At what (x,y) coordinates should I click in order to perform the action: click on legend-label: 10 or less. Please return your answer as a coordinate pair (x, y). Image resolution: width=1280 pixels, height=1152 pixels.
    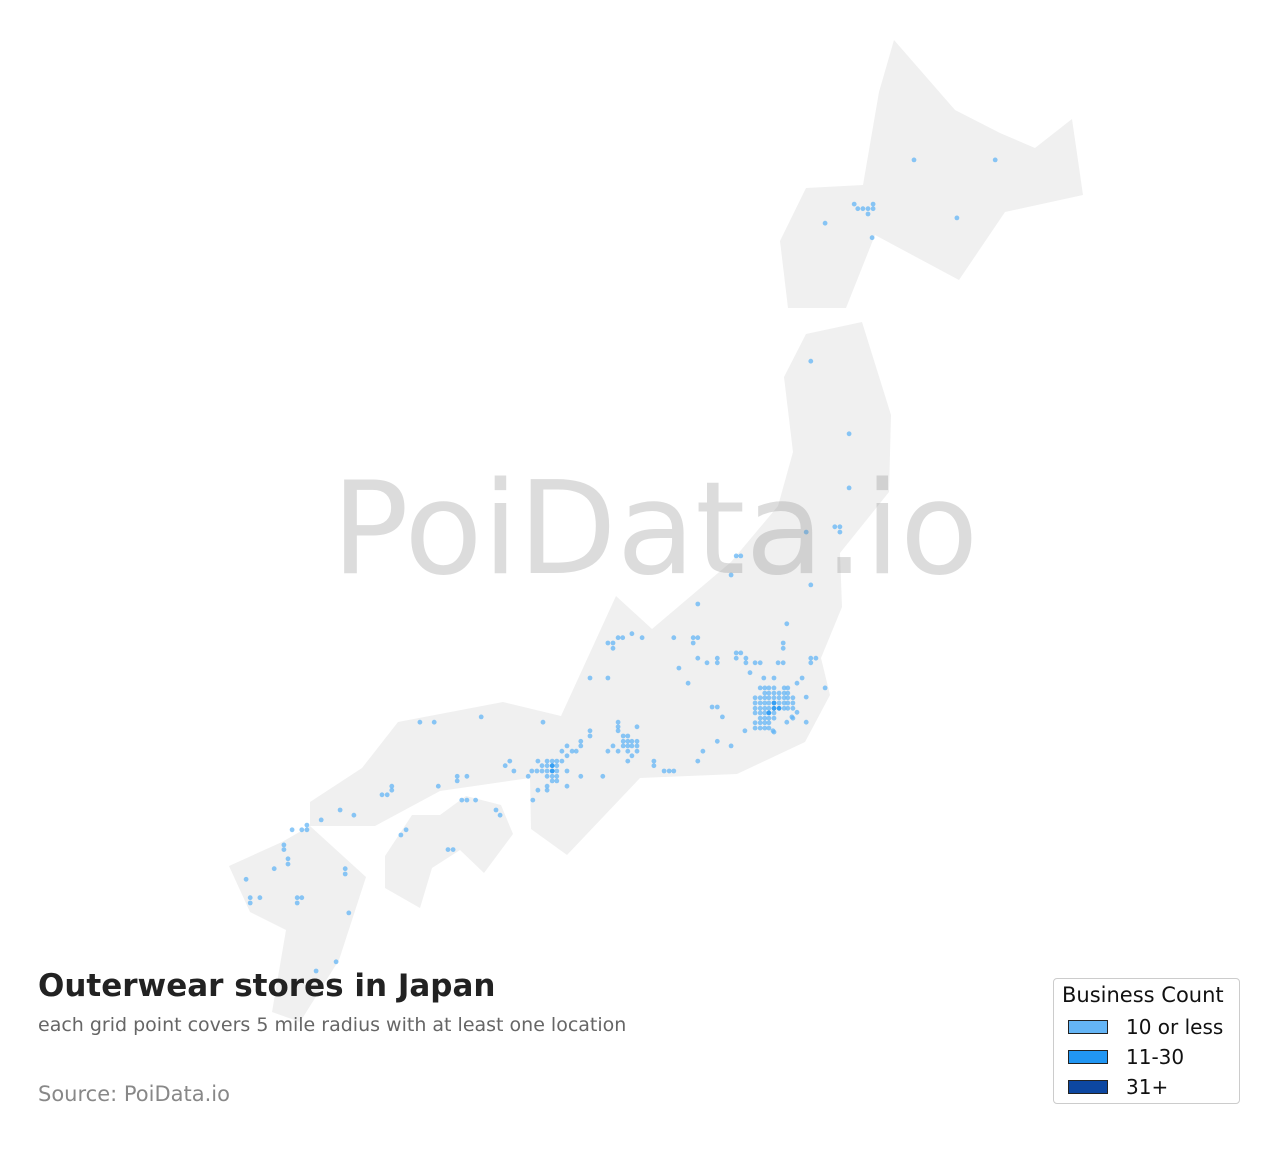
    Looking at the image, I should click on (1175, 1027).